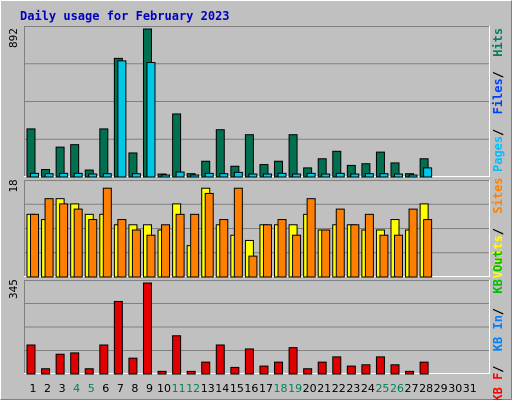  I want to click on y-max-label: 18, so click(13, 185).